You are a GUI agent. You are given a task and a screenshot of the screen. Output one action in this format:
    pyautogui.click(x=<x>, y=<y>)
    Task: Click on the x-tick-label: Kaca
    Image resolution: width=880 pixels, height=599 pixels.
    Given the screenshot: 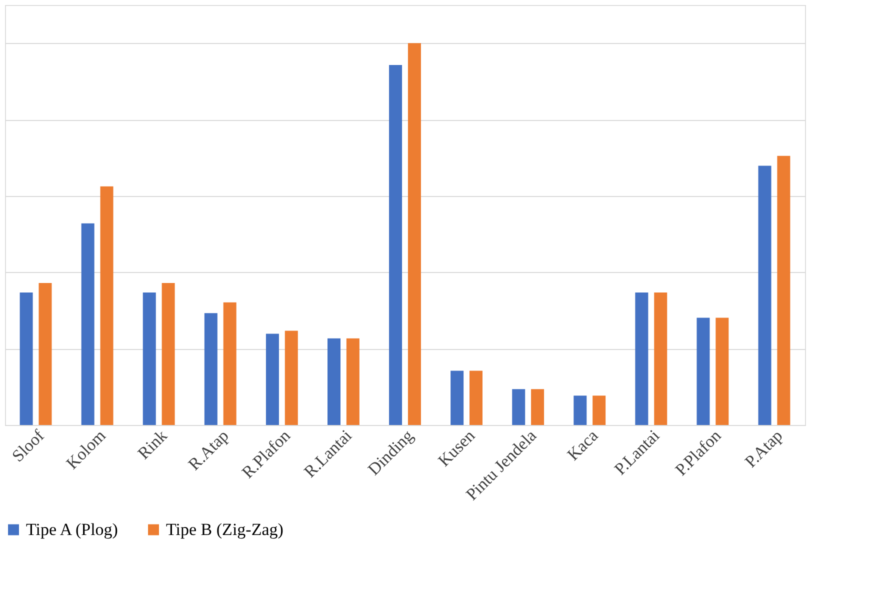 What is the action you would take?
    pyautogui.click(x=583, y=445)
    